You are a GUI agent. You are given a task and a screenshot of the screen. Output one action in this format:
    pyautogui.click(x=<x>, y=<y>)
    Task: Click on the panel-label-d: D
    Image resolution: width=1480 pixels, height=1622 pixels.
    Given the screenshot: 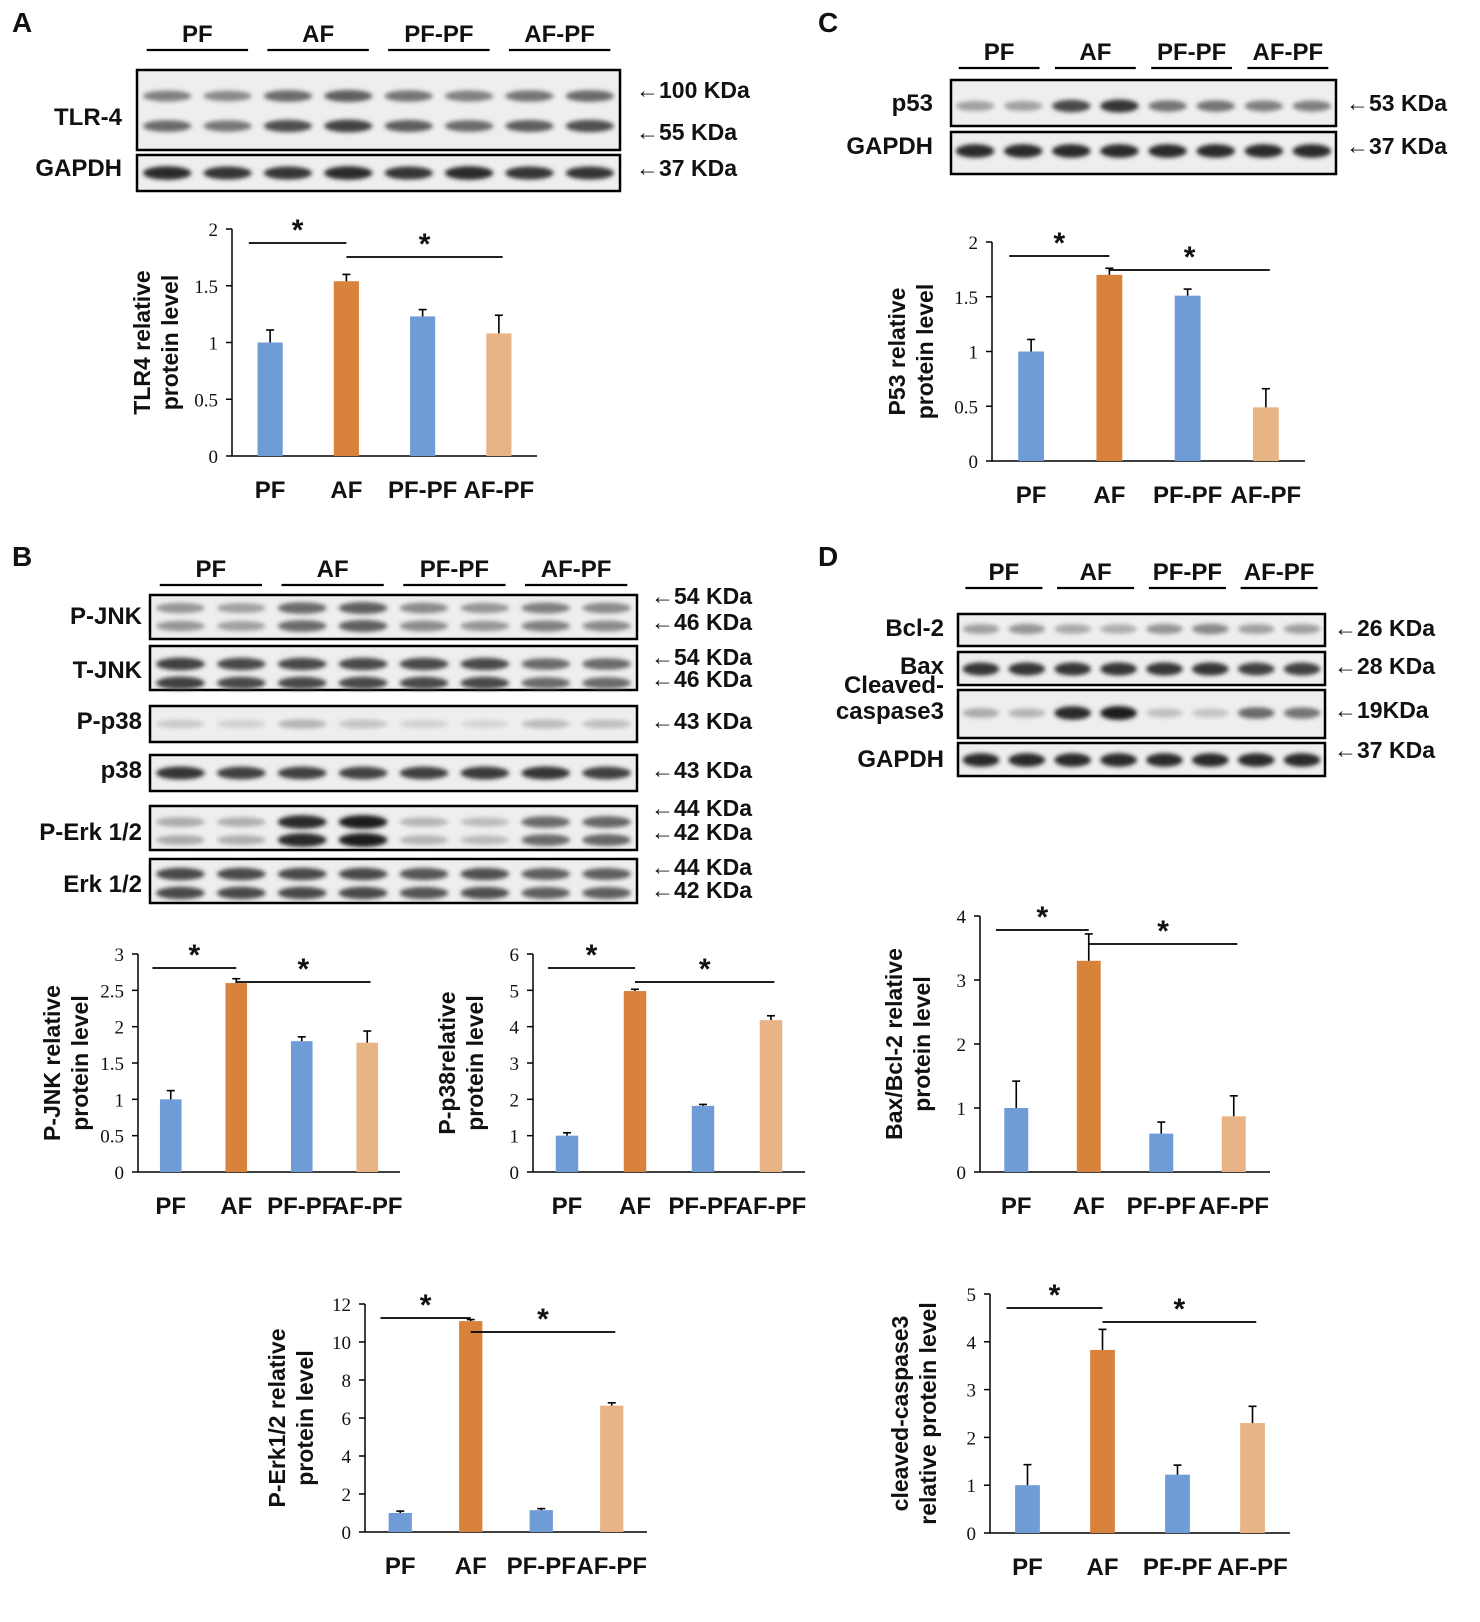 What is the action you would take?
    pyautogui.click(x=828, y=556)
    